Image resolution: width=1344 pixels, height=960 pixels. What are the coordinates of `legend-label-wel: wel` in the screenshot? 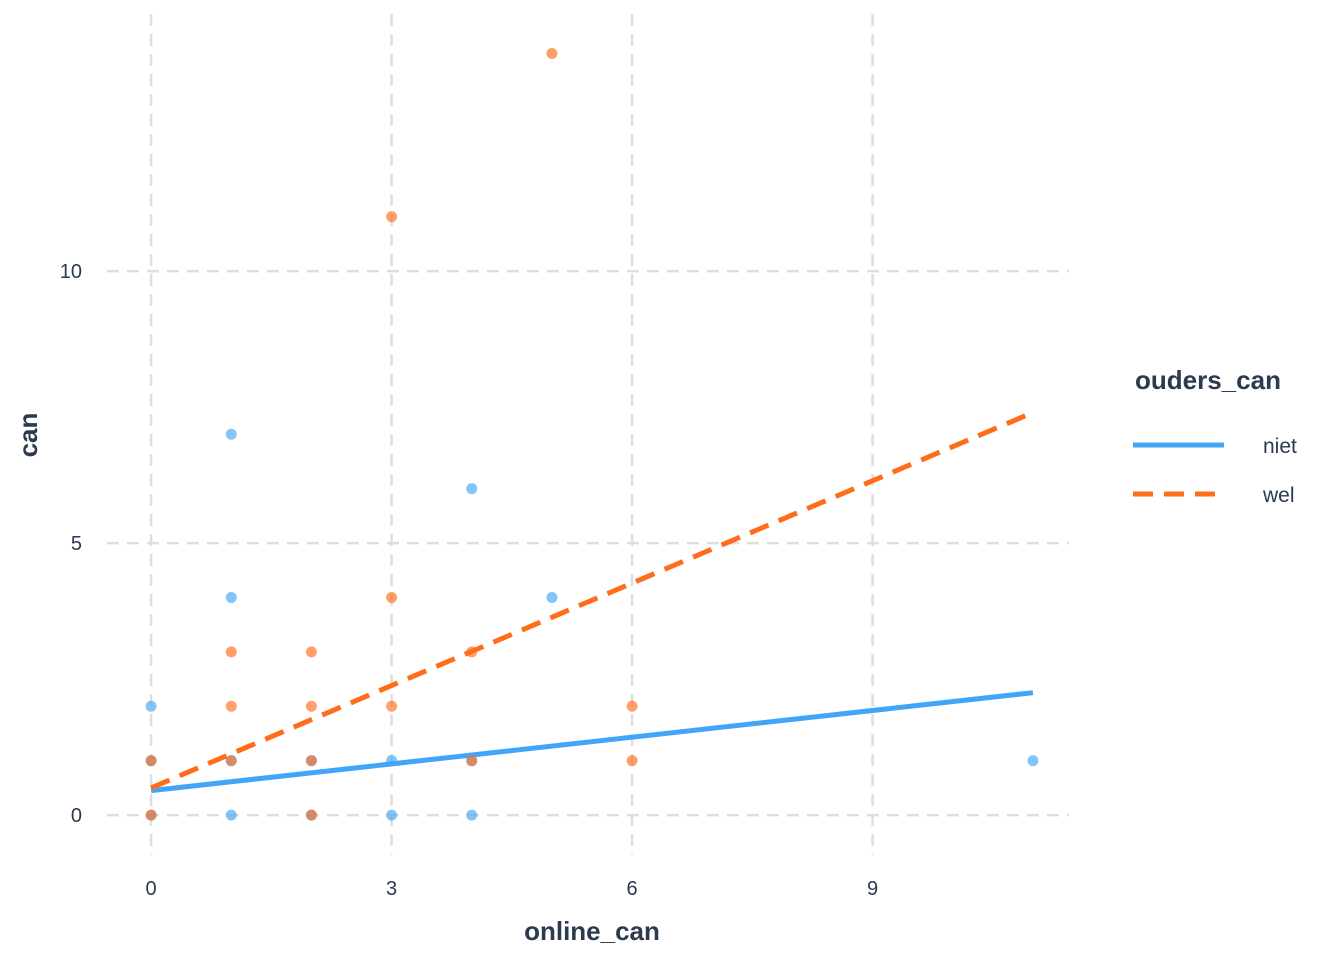 It's located at (1278, 495).